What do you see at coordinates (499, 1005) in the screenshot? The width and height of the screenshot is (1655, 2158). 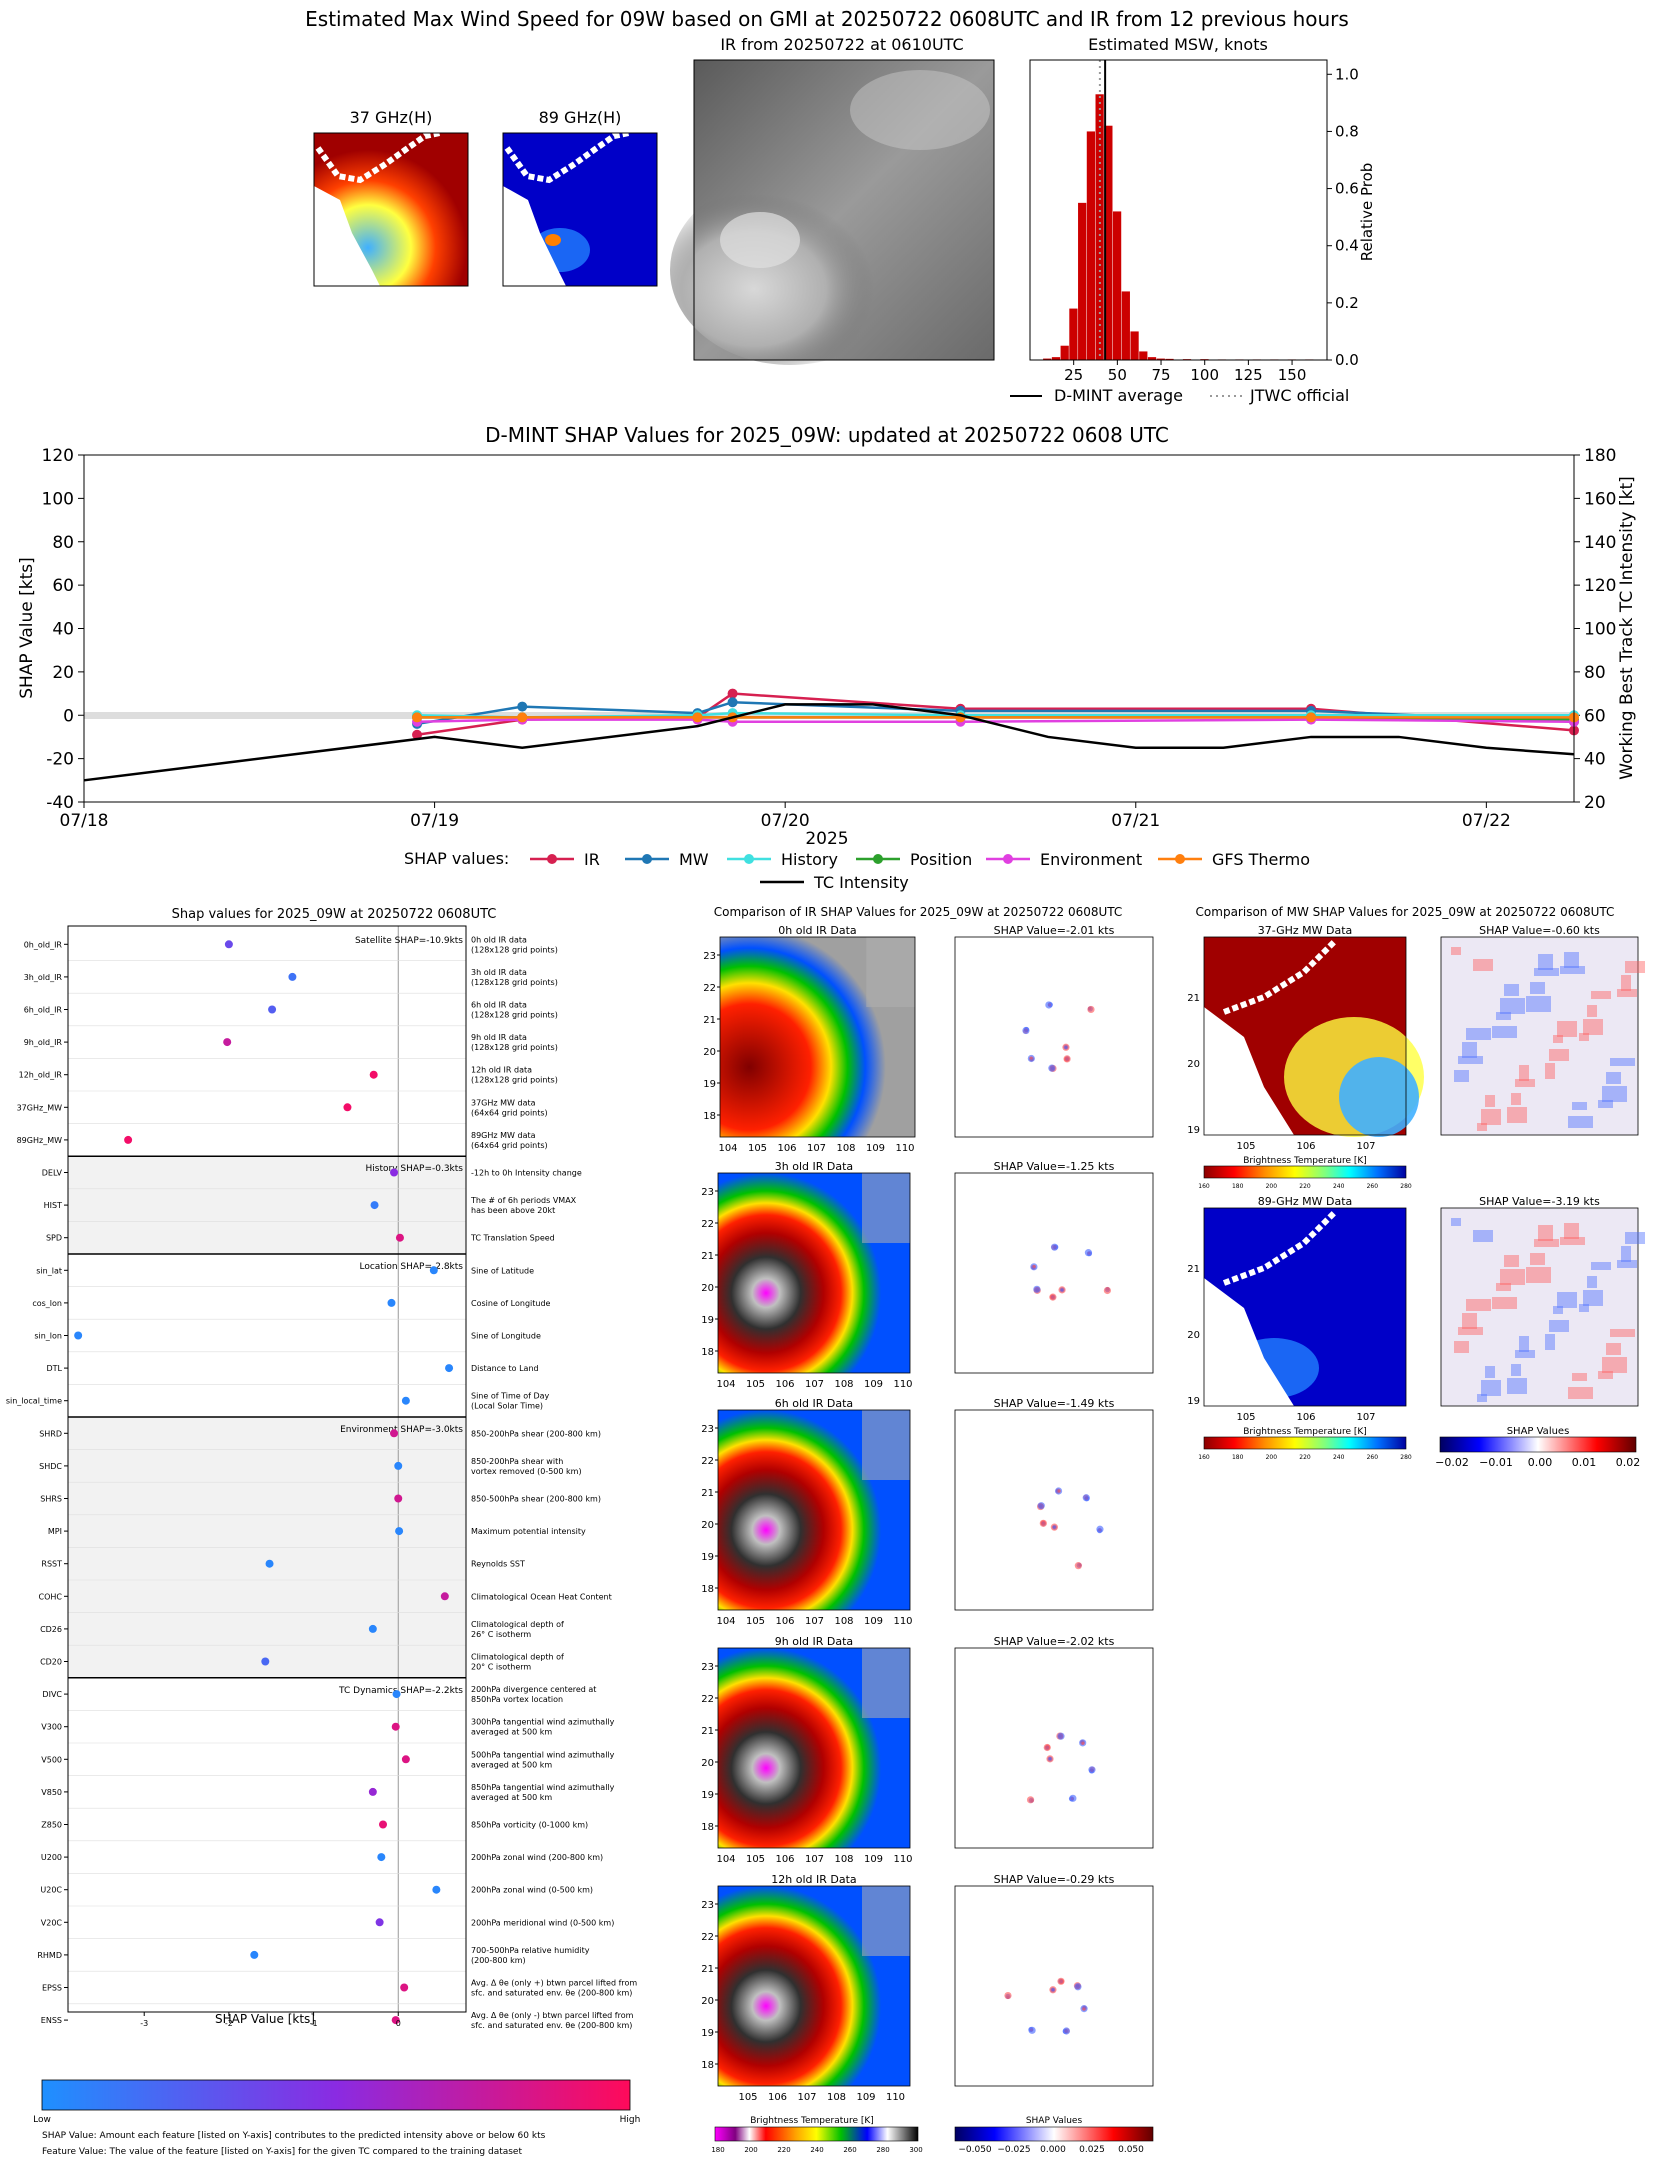 I see `sc-feature-desc: 6h old IR data` at bounding box center [499, 1005].